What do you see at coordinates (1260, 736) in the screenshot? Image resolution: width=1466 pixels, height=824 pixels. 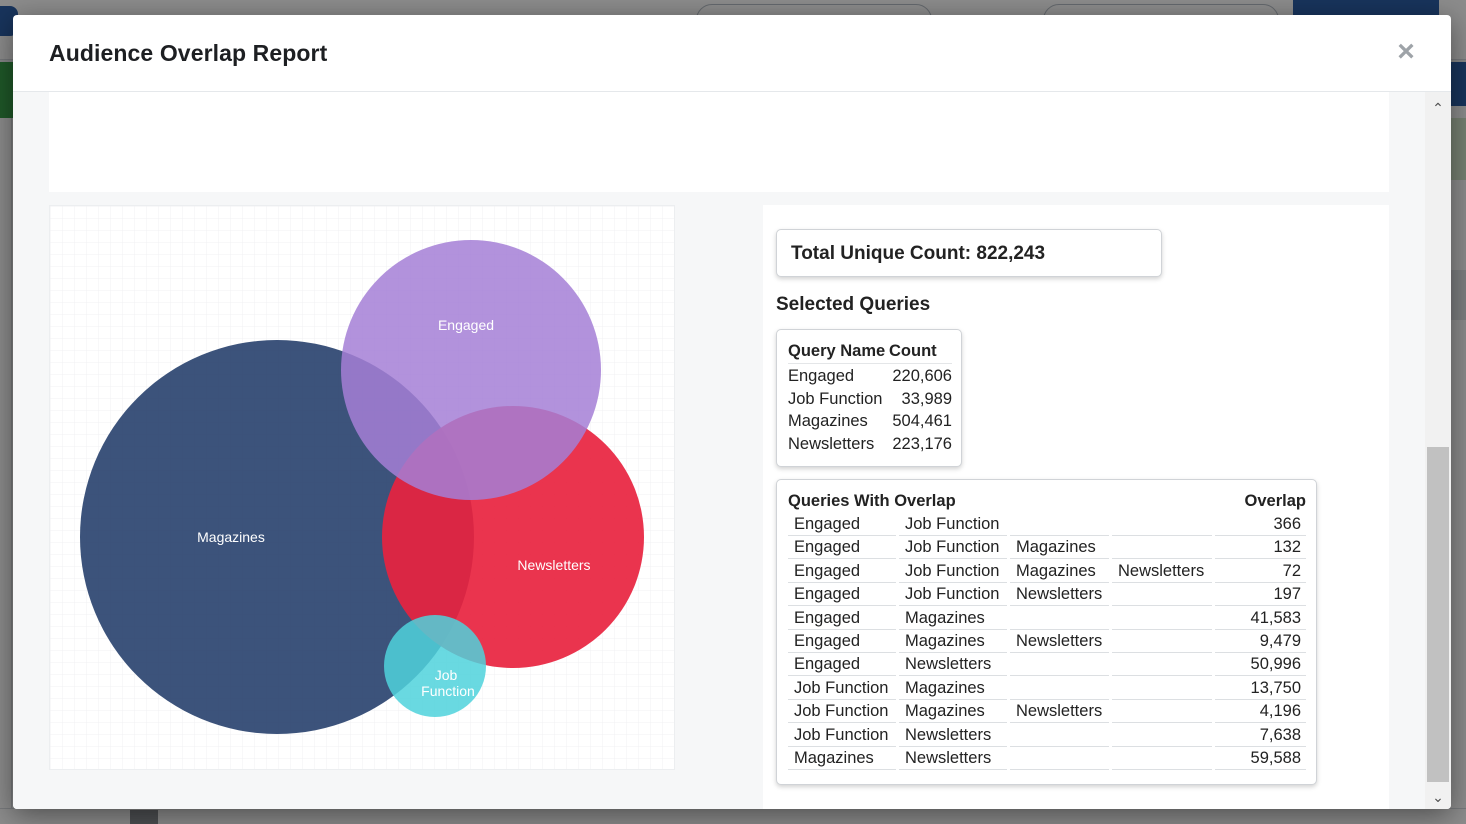 I see `overlap-value-cell: 7,638` at bounding box center [1260, 736].